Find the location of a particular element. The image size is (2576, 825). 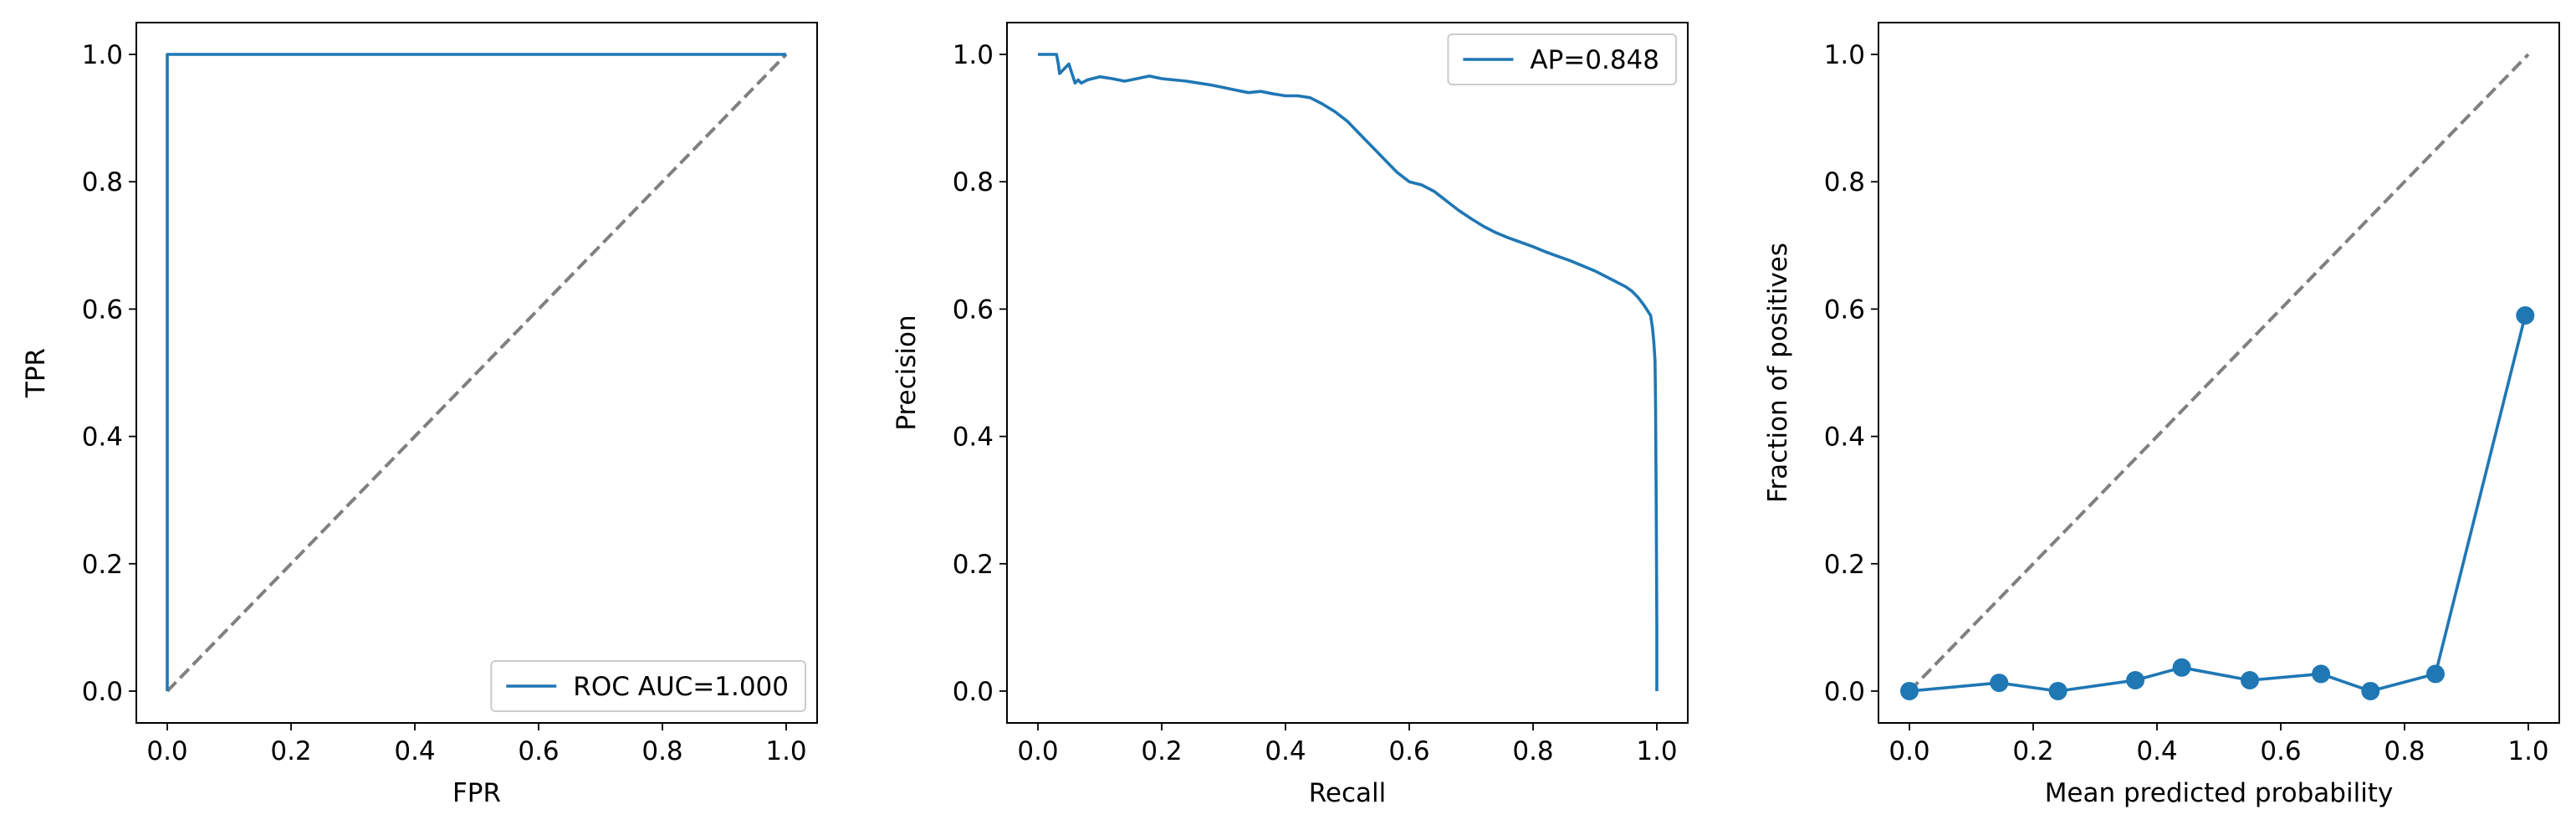

y-axis-label: Precision is located at coordinates (907, 372).